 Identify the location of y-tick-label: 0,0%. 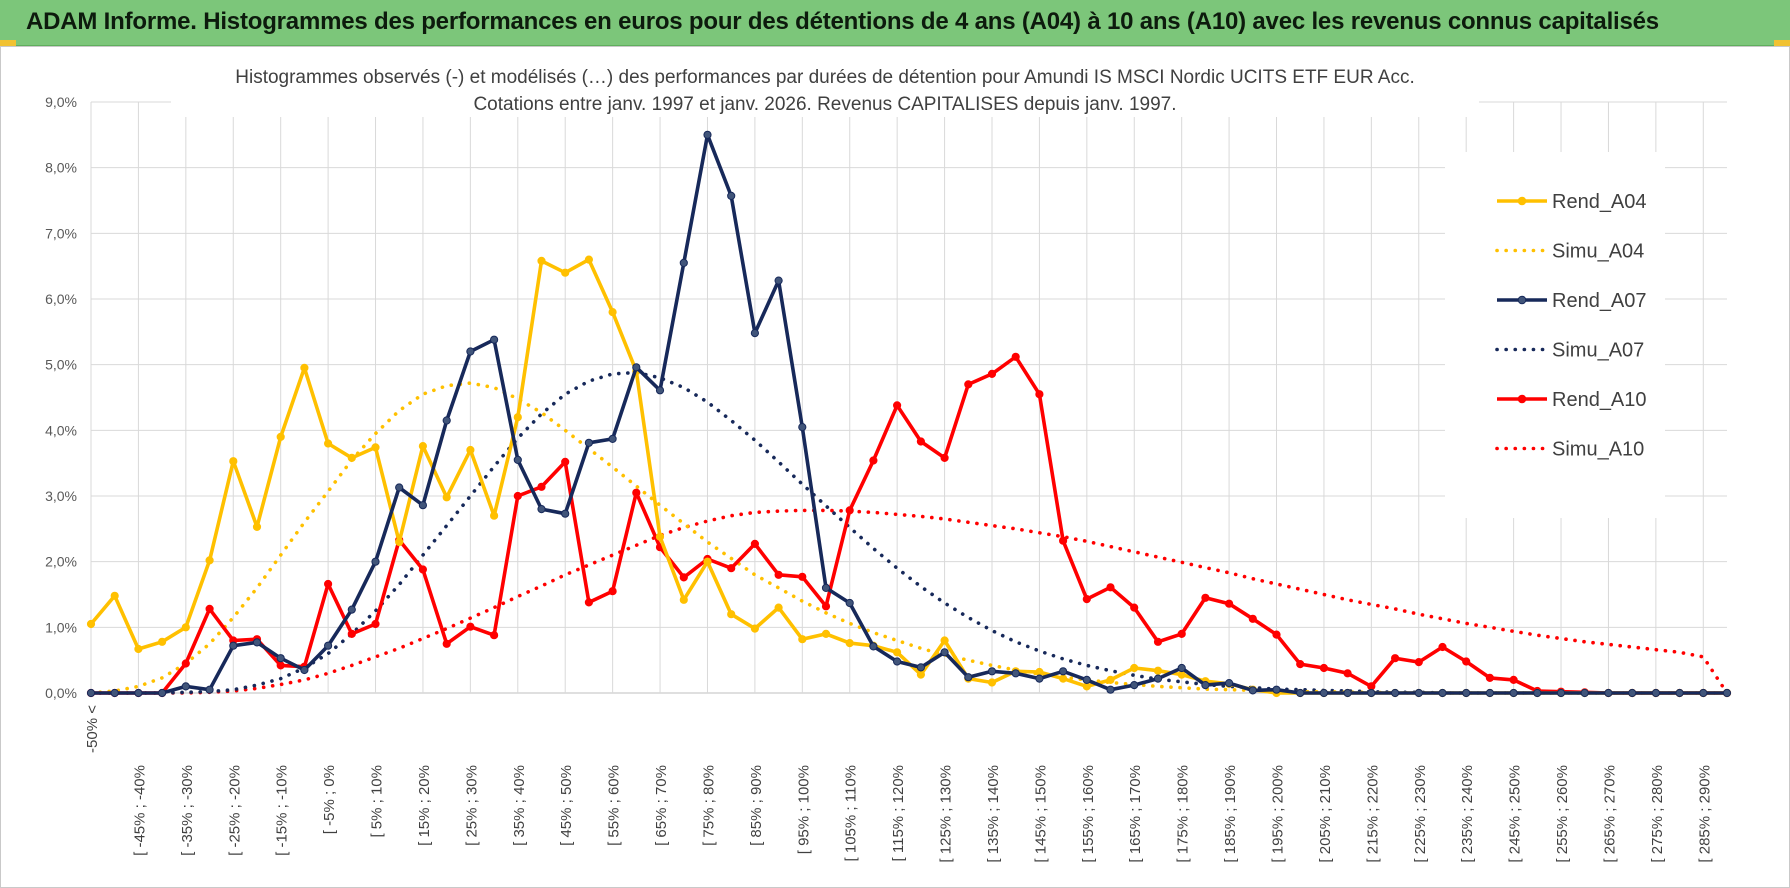
(61, 693).